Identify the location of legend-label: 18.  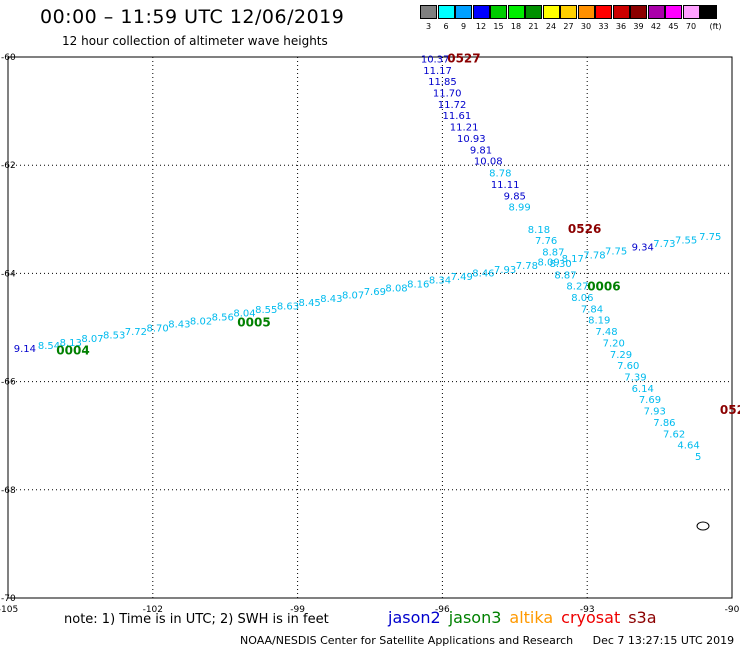
(516, 26).